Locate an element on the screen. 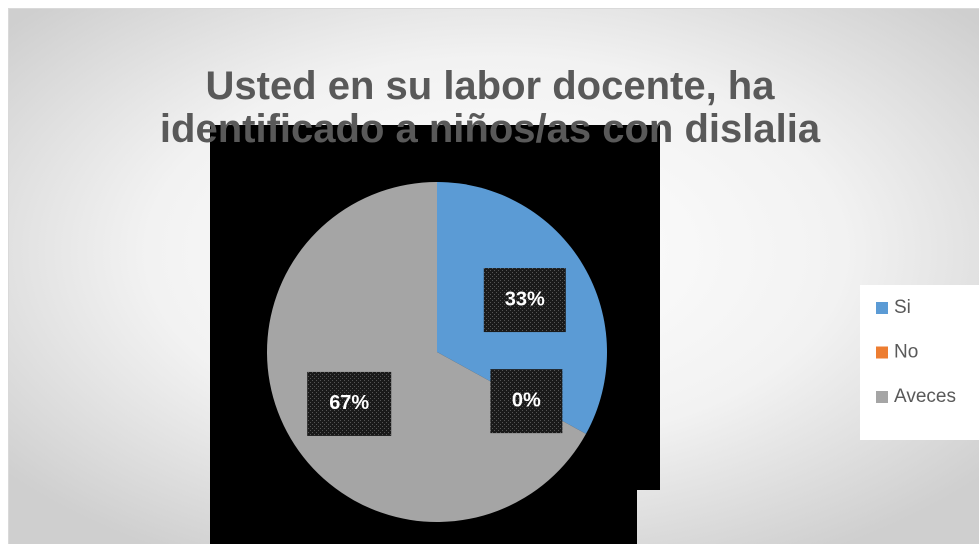  data-label: 67% is located at coordinates (349, 403).